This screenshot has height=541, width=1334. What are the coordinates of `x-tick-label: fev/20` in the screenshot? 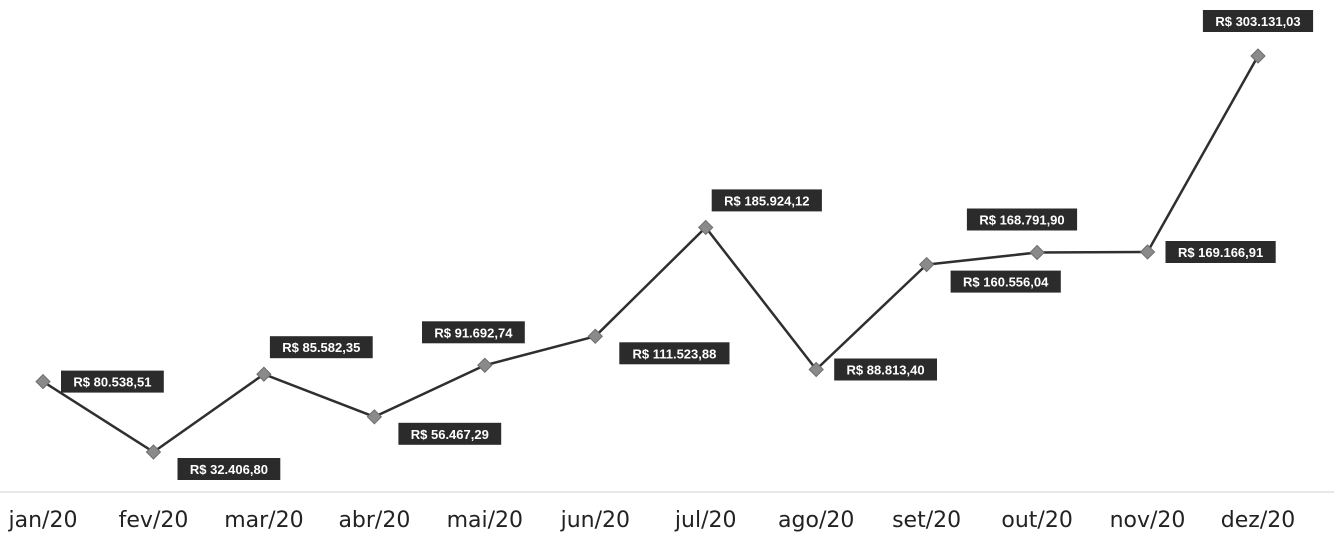 It's located at (154, 520).